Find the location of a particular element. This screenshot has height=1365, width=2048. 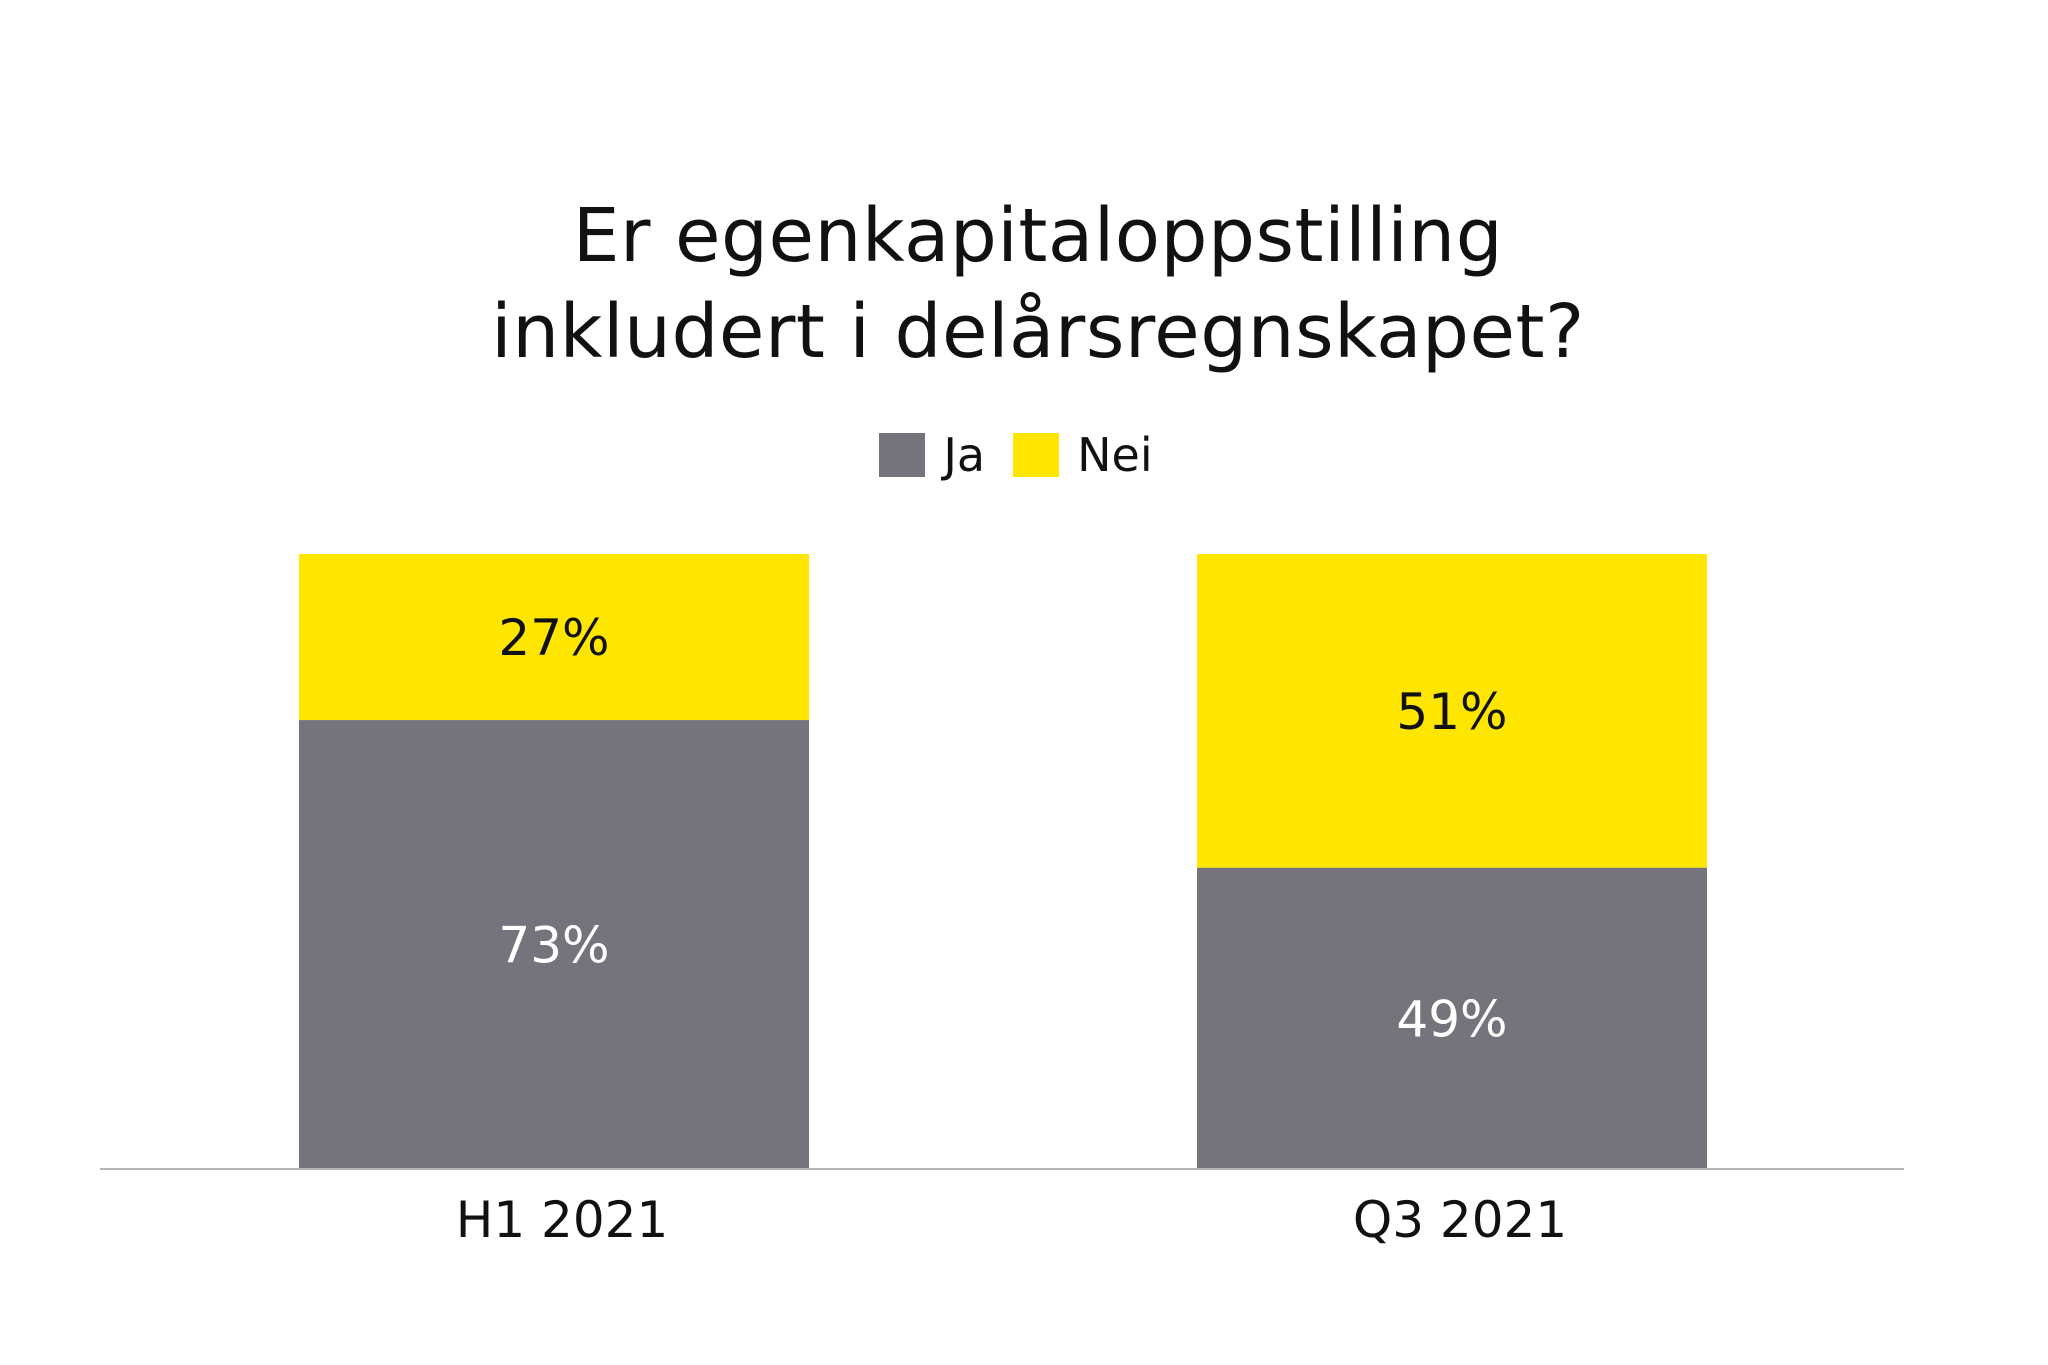

legend-item-nei: Nei is located at coordinates (1083, 455).